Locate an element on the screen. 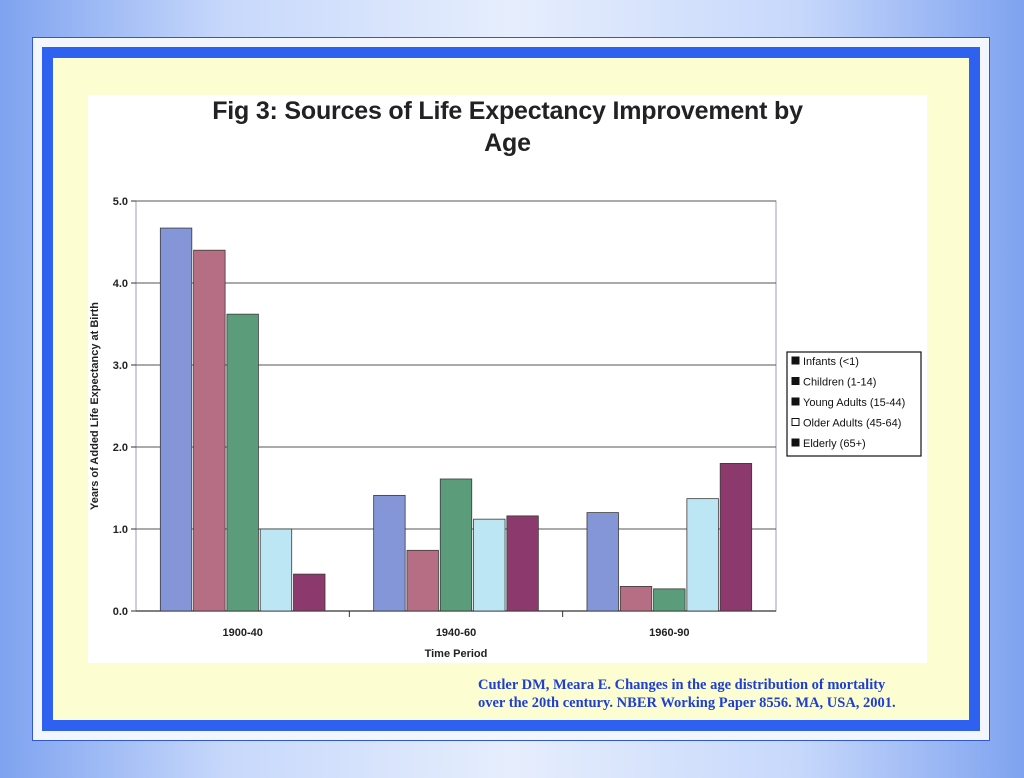 This screenshot has height=778, width=1024. y-tick-label: 0.0 is located at coordinates (120, 612).